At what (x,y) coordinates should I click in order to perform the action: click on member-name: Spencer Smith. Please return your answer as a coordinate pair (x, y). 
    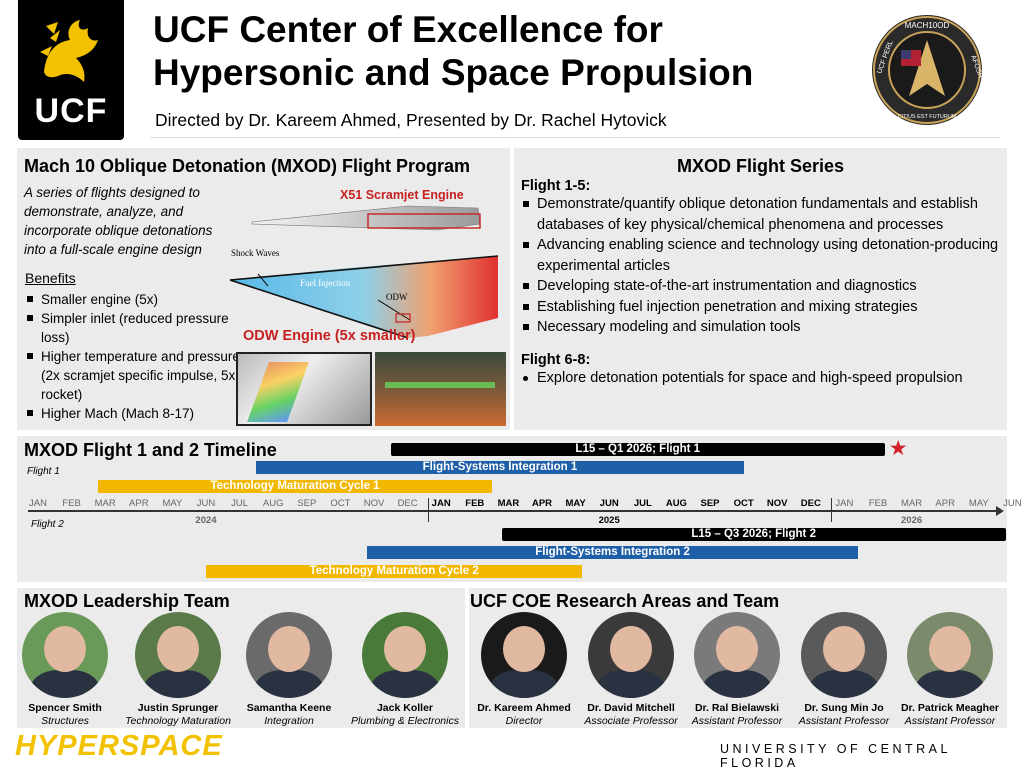
    Looking at the image, I should click on (65, 708).